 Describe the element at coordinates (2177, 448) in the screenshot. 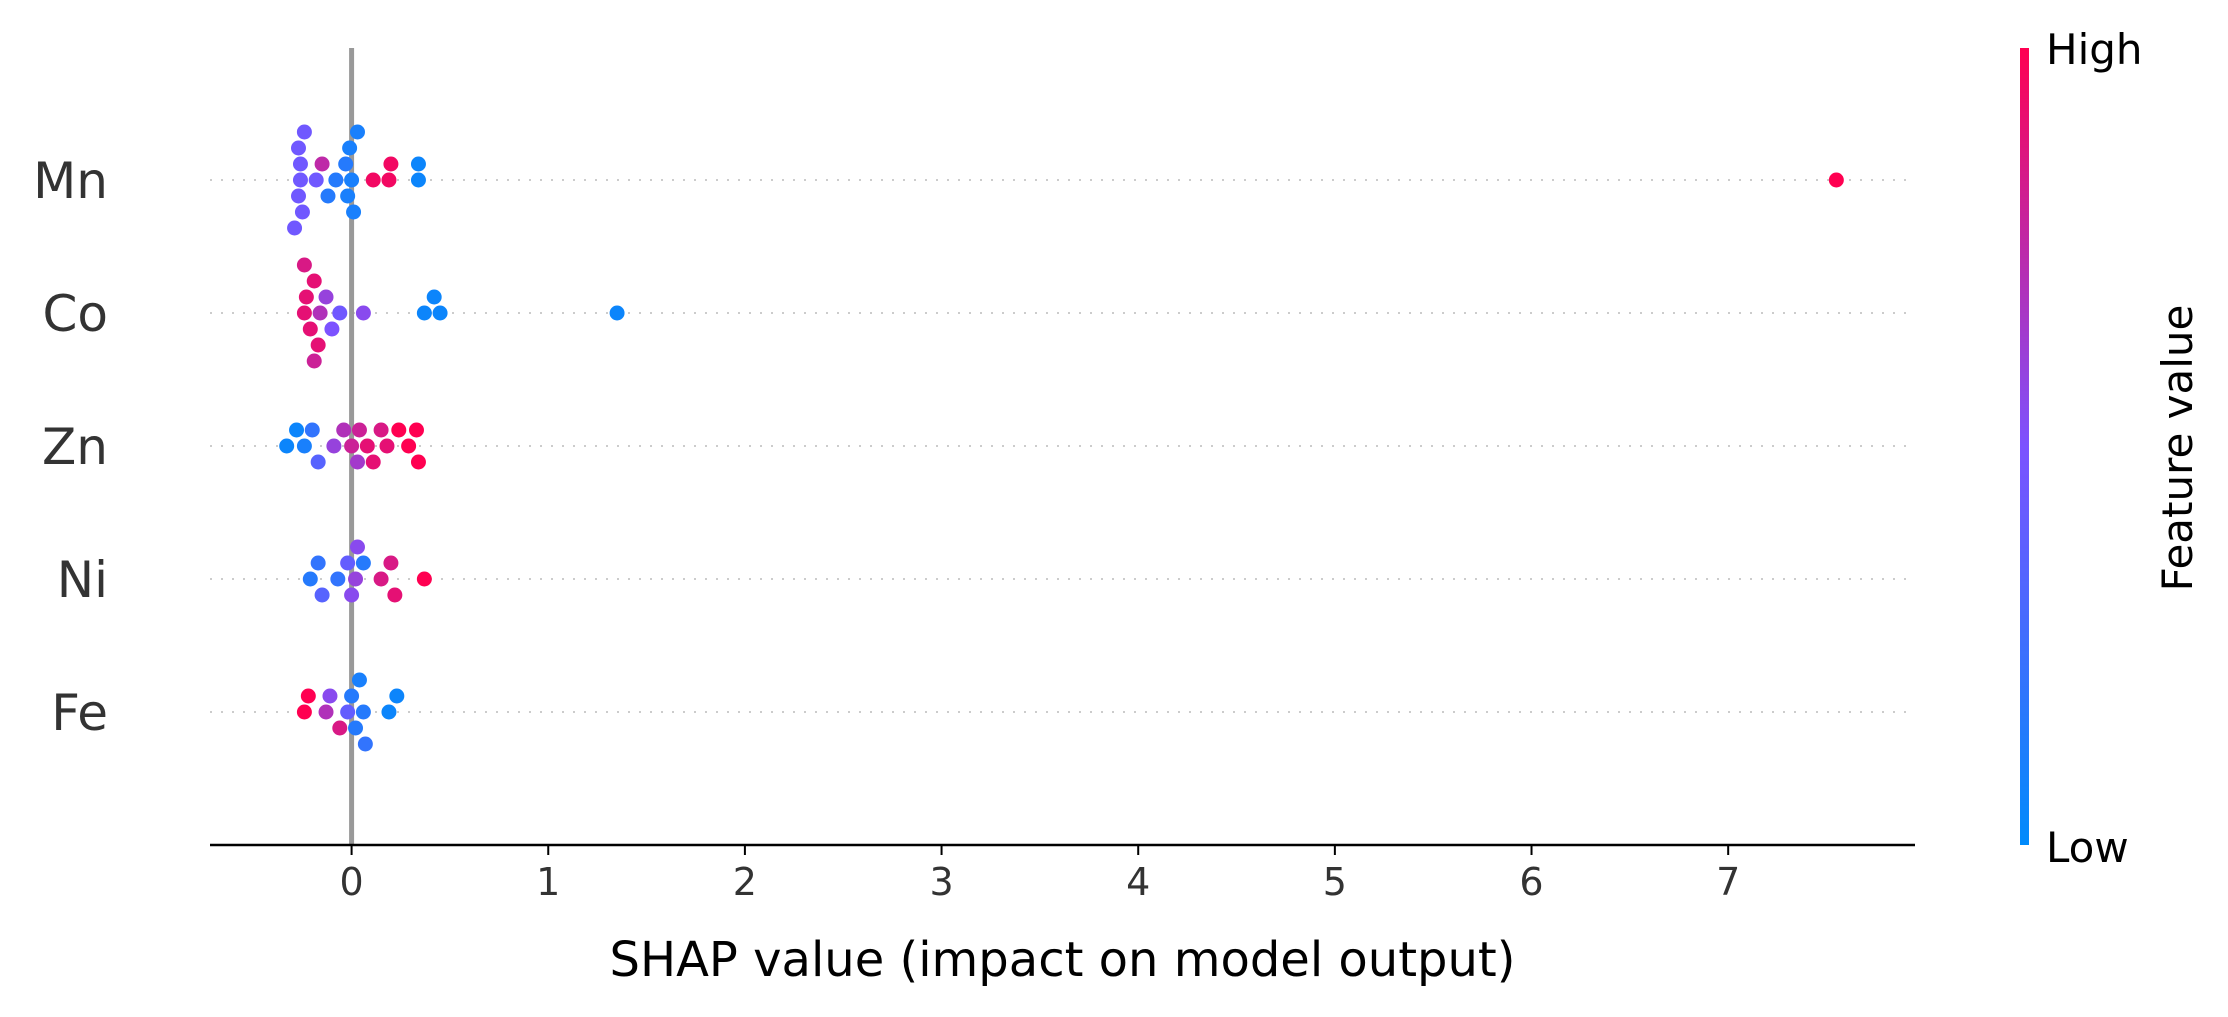

I see `colorbar-title: Feature value` at that location.